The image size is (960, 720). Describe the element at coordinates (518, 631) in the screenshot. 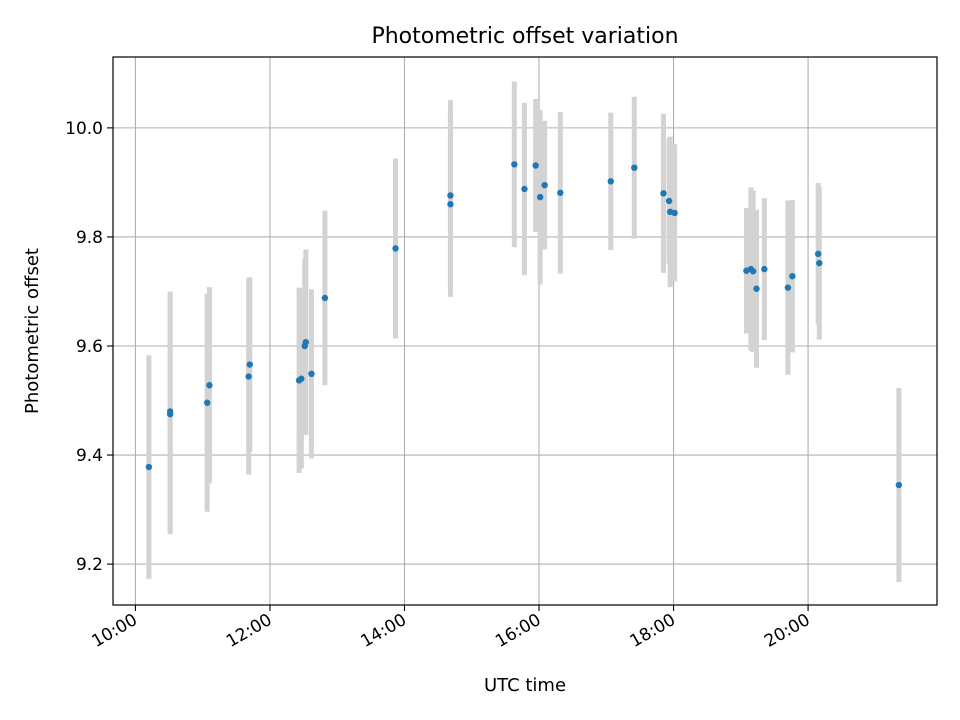

I see `x-tick-label: 16:00` at that location.